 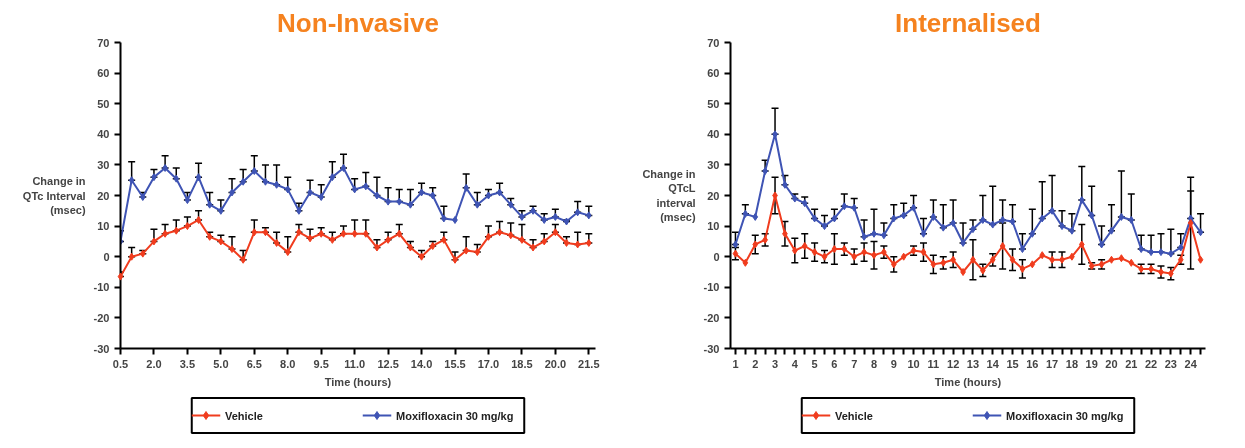 What do you see at coordinates (1032, 363) in the screenshot?
I see `x-tick-label: 16` at bounding box center [1032, 363].